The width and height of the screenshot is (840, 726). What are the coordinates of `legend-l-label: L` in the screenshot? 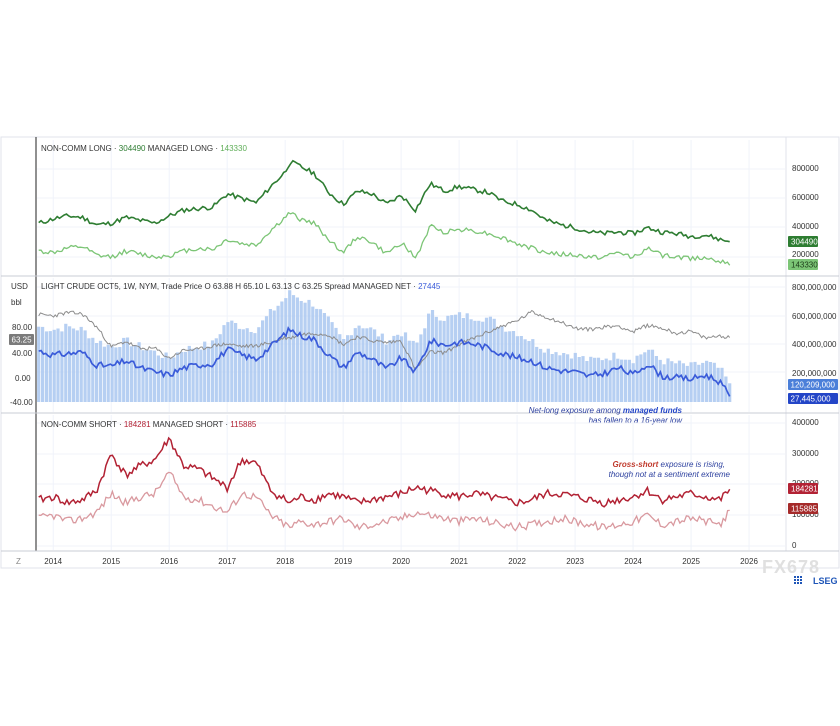 It's located at (267, 286).